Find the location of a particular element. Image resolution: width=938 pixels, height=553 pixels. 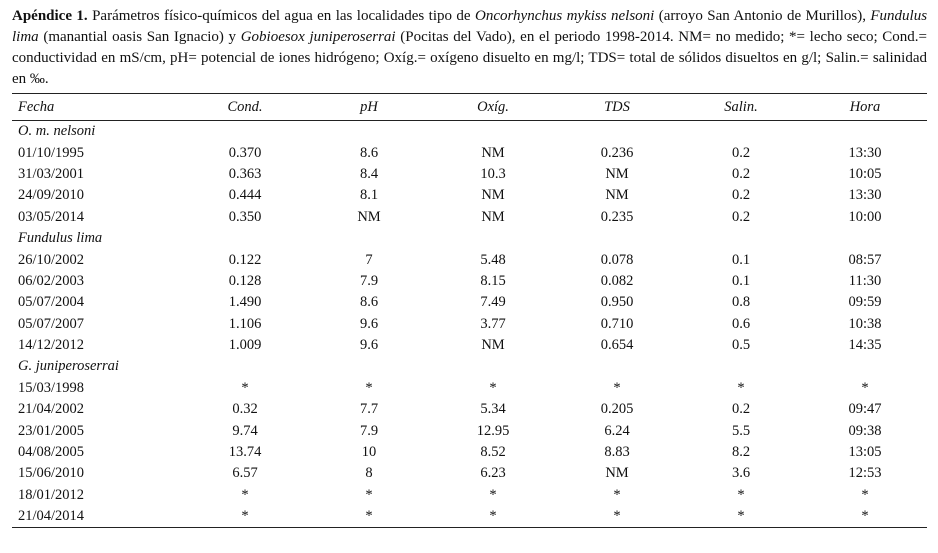

date-cell: 21/04/2002 is located at coordinates (51, 409).